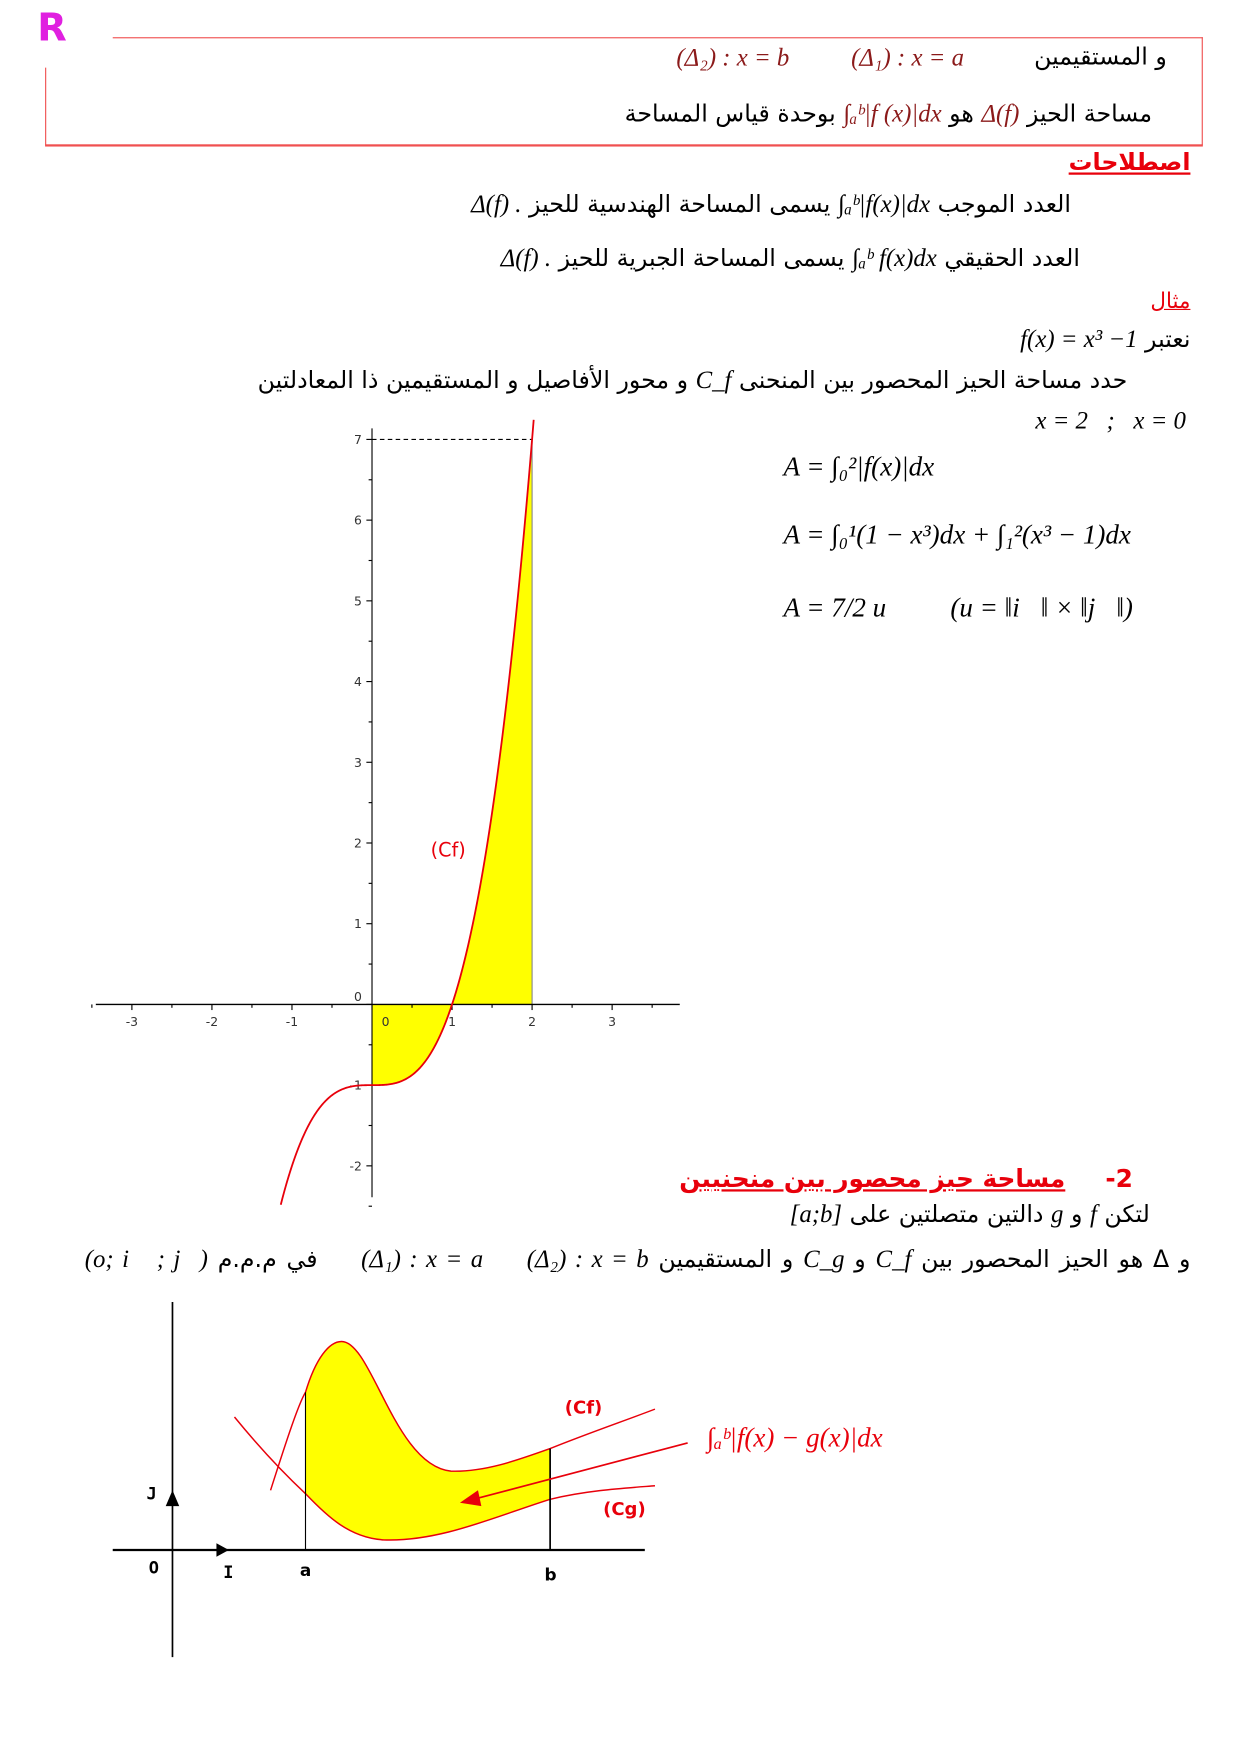  What do you see at coordinates (726, 1259) in the screenshot?
I see `text: و المستقيمين` at bounding box center [726, 1259].